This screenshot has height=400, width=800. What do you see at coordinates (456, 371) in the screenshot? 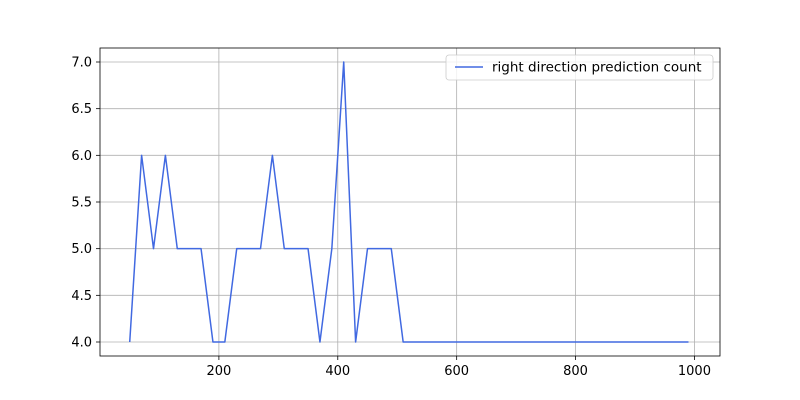
I see `x-tick-label: 600` at bounding box center [456, 371].